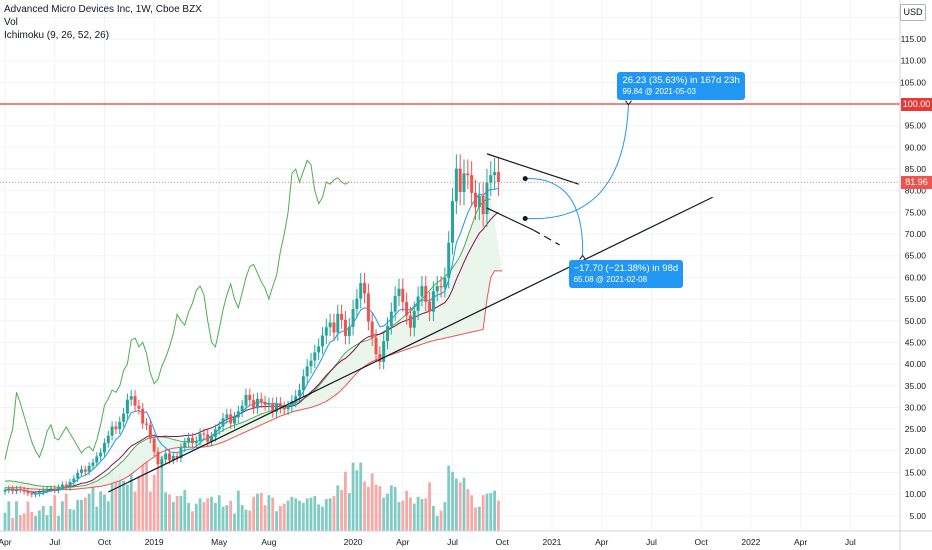  What do you see at coordinates (916, 191) in the screenshot?
I see `y-tick-label: 80.00` at bounding box center [916, 191].